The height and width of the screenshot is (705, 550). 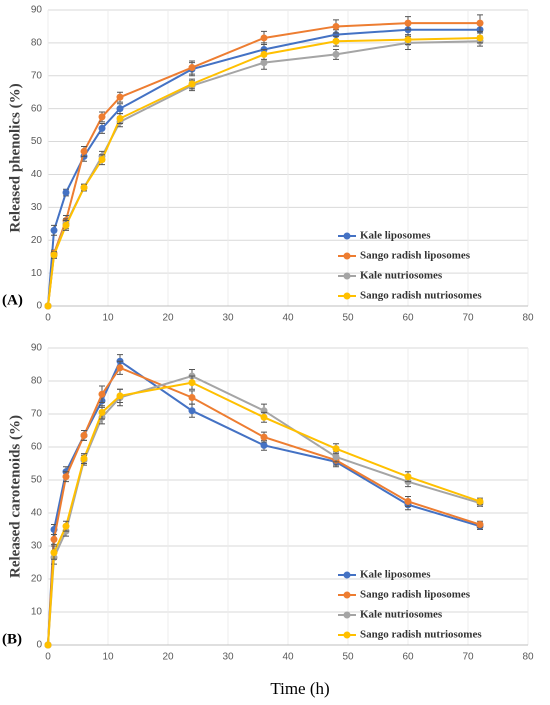 What do you see at coordinates (37, 414) in the screenshot?
I see `y-tick-label: 70` at bounding box center [37, 414].